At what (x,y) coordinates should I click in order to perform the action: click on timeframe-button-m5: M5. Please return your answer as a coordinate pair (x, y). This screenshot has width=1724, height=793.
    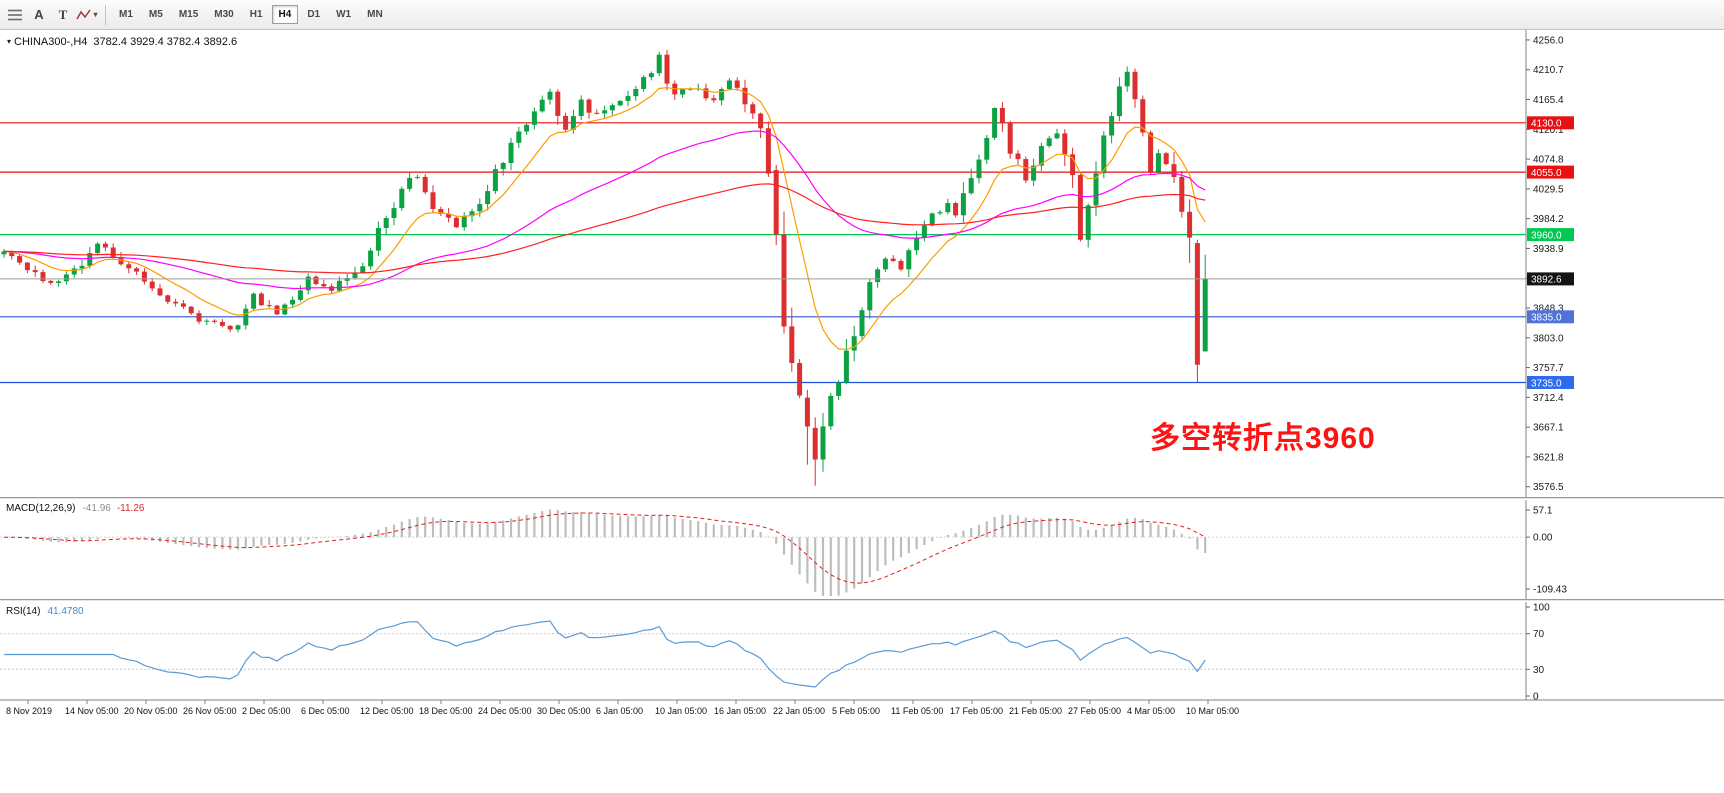
    Looking at the image, I should click on (156, 14).